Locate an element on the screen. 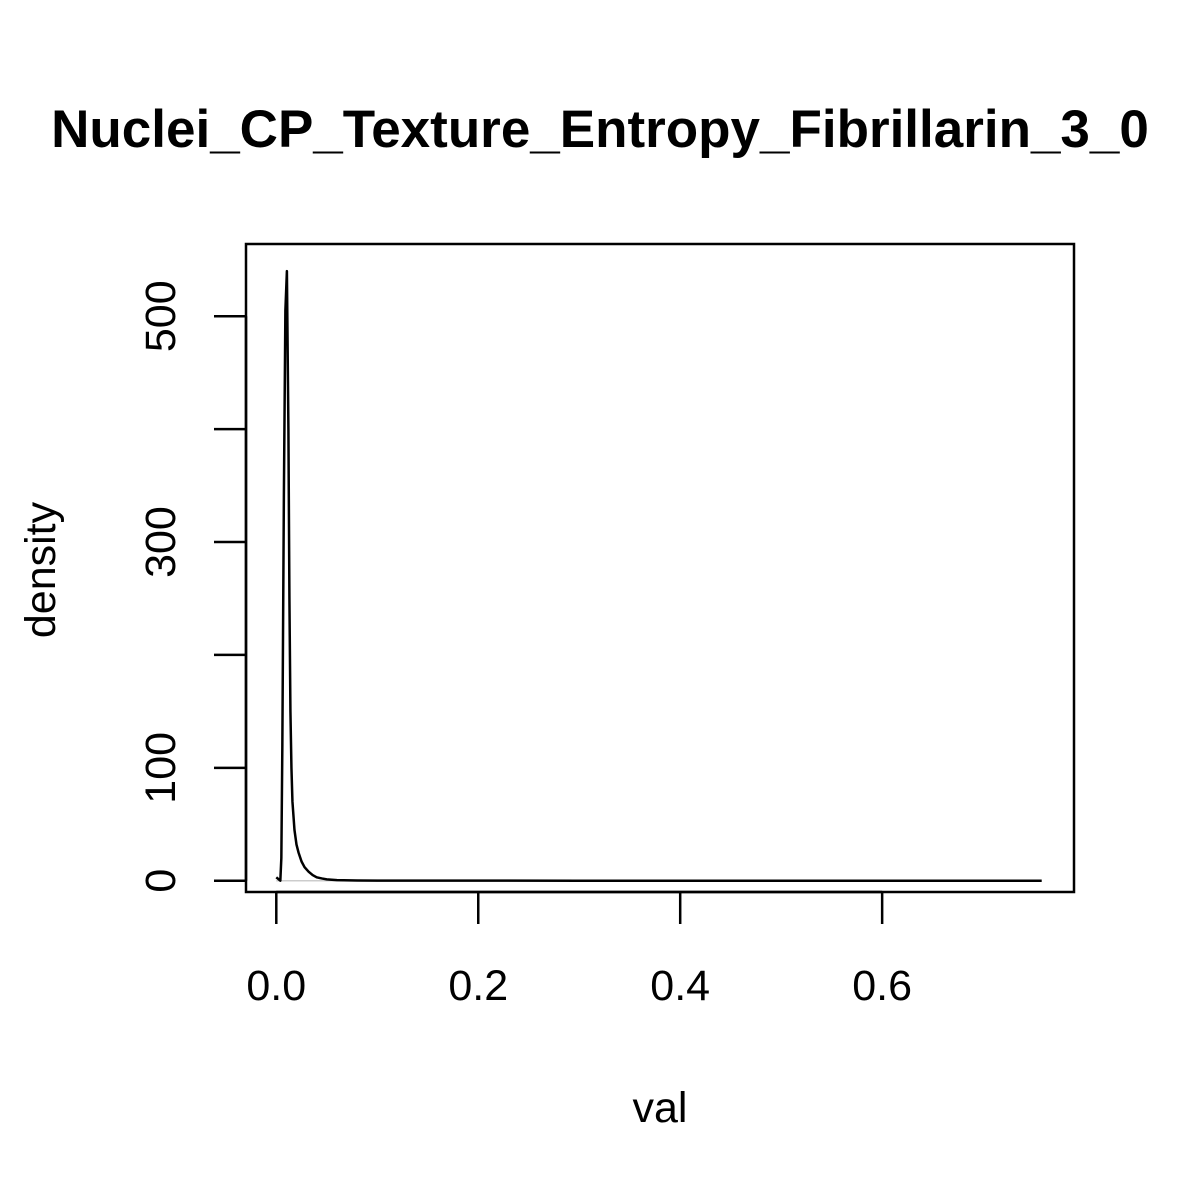 The width and height of the screenshot is (1200, 1200). y-tick-label: 300 is located at coordinates (161, 542).